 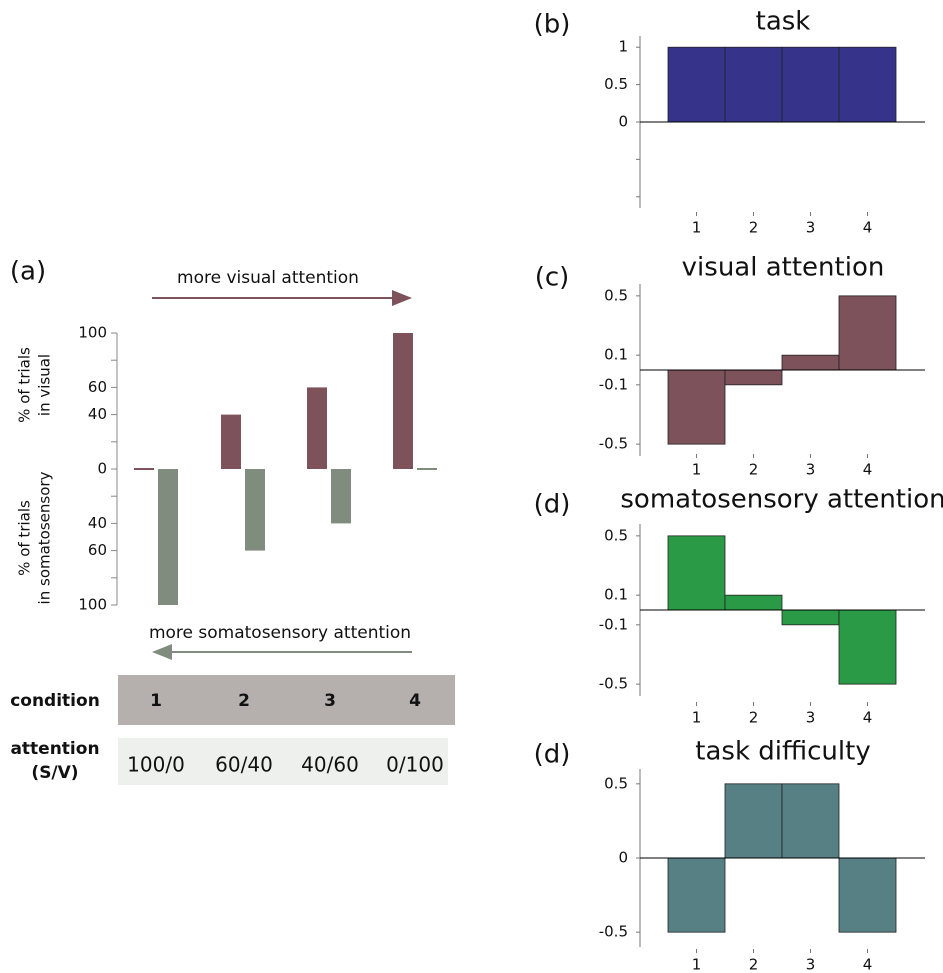 What do you see at coordinates (268, 278) in the screenshot?
I see `annotation: more visual attention` at bounding box center [268, 278].